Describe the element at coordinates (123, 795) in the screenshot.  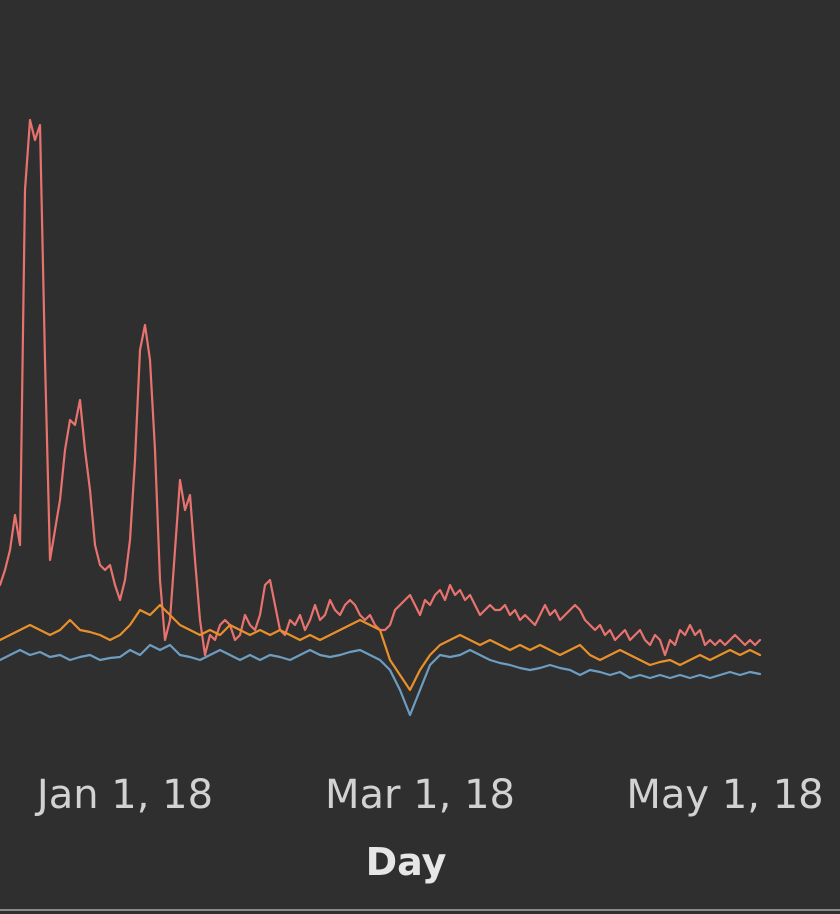
I see `x-tick-label: Jan 1, 18` at that location.